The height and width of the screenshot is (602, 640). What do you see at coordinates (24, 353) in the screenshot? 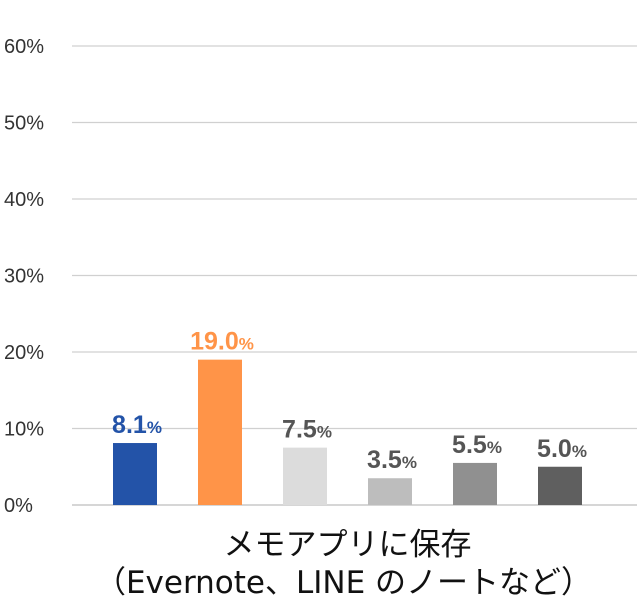
I see `y-tick-label: 20%` at bounding box center [24, 353].